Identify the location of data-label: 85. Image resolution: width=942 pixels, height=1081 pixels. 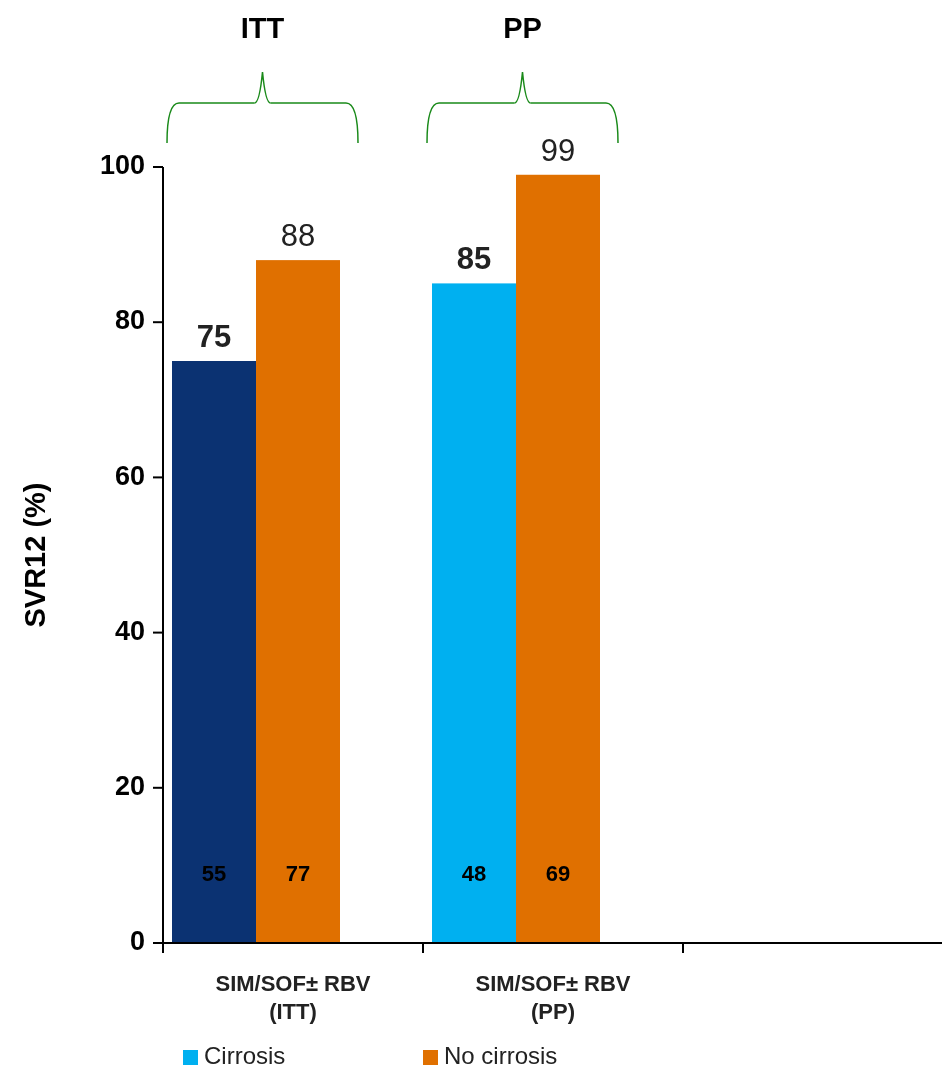
(474, 259).